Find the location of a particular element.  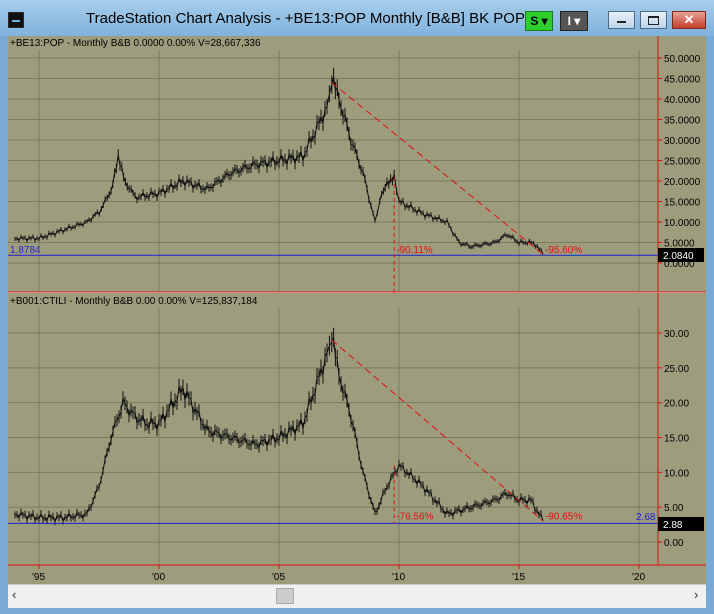

top-last-price-box is located at coordinates (681, 255).